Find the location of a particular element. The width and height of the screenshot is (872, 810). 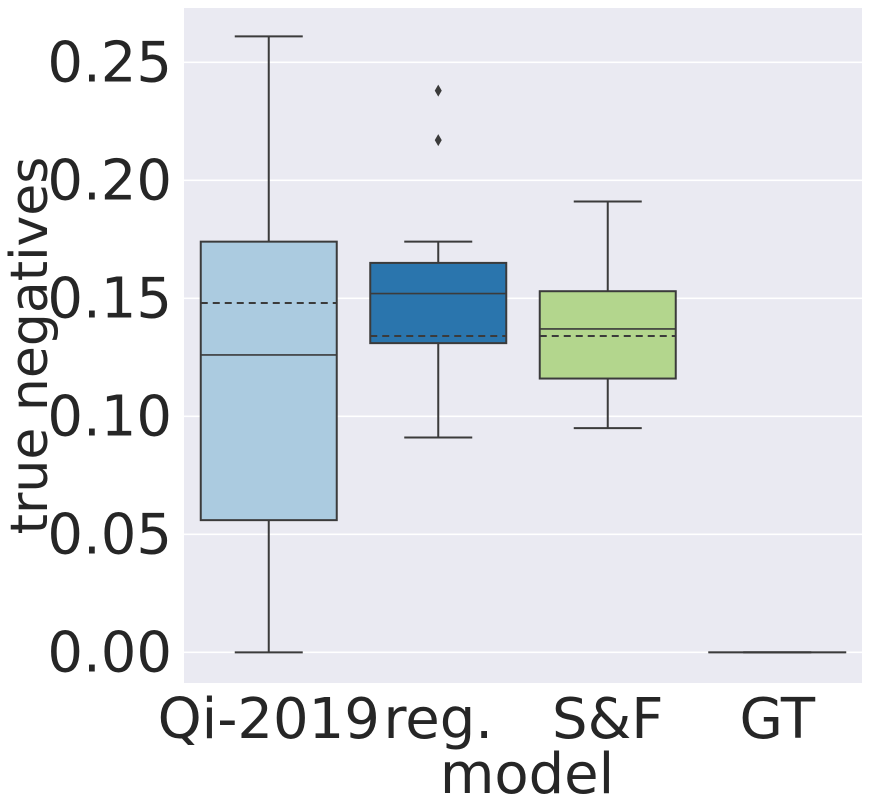

box-s-f is located at coordinates (607, 315).